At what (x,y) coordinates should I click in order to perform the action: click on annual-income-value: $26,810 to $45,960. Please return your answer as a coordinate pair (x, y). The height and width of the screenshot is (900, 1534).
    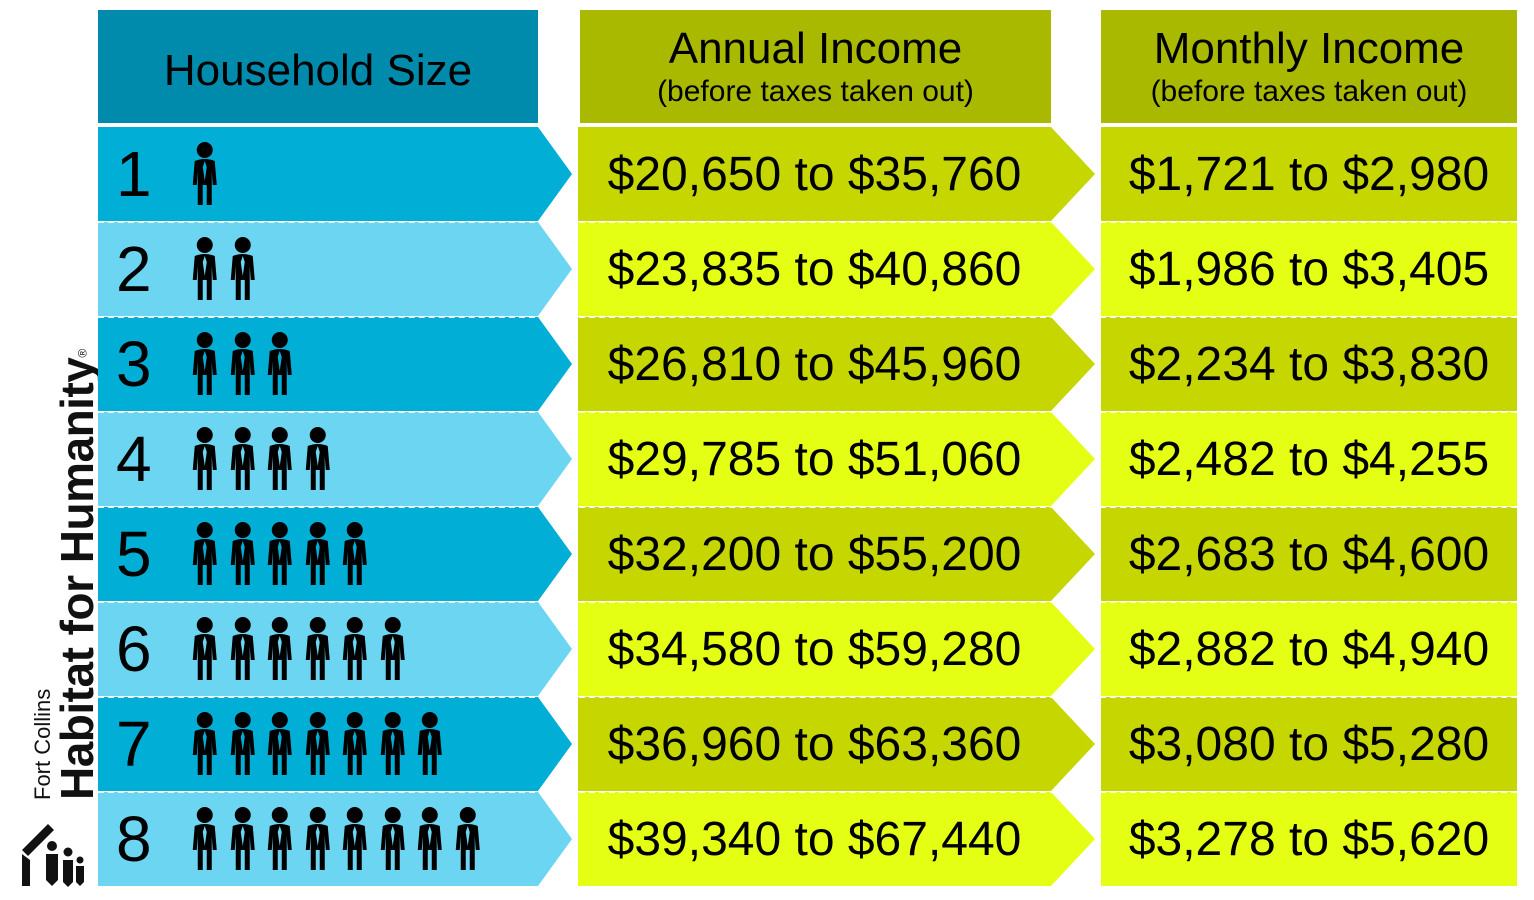
    Looking at the image, I should click on (814, 364).